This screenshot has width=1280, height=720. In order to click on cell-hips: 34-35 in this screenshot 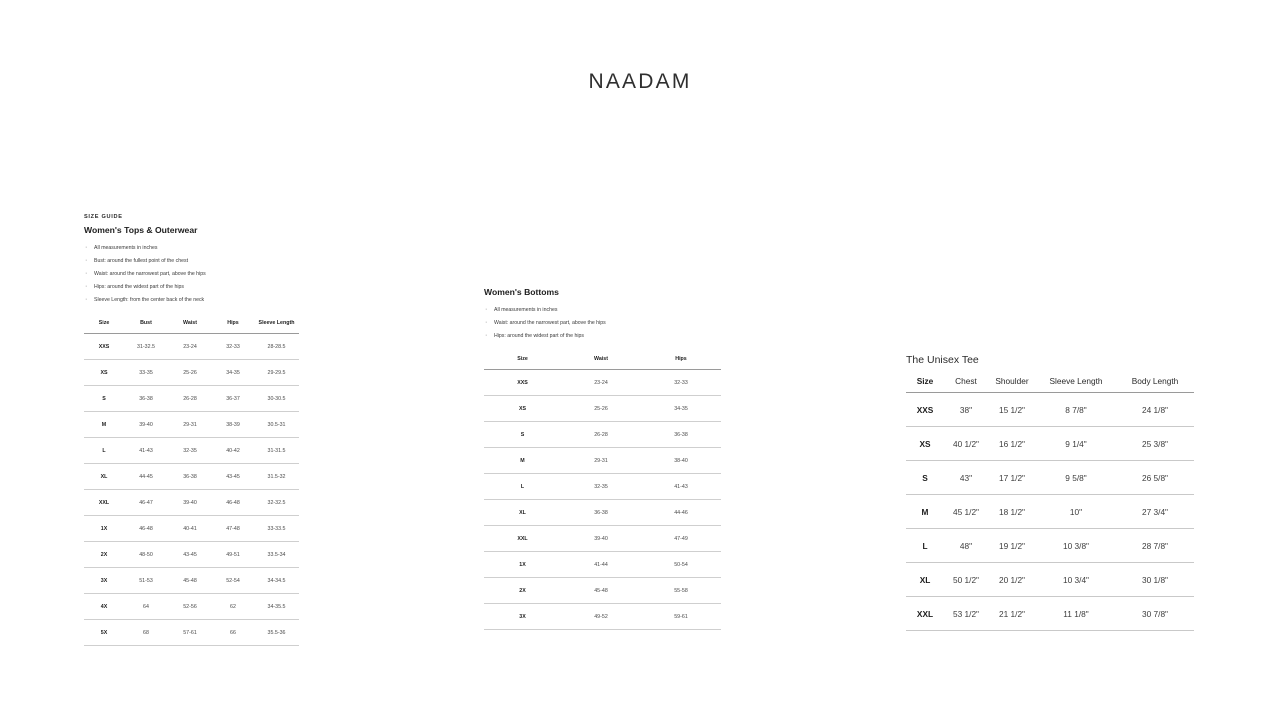, I will do `click(233, 372)`.